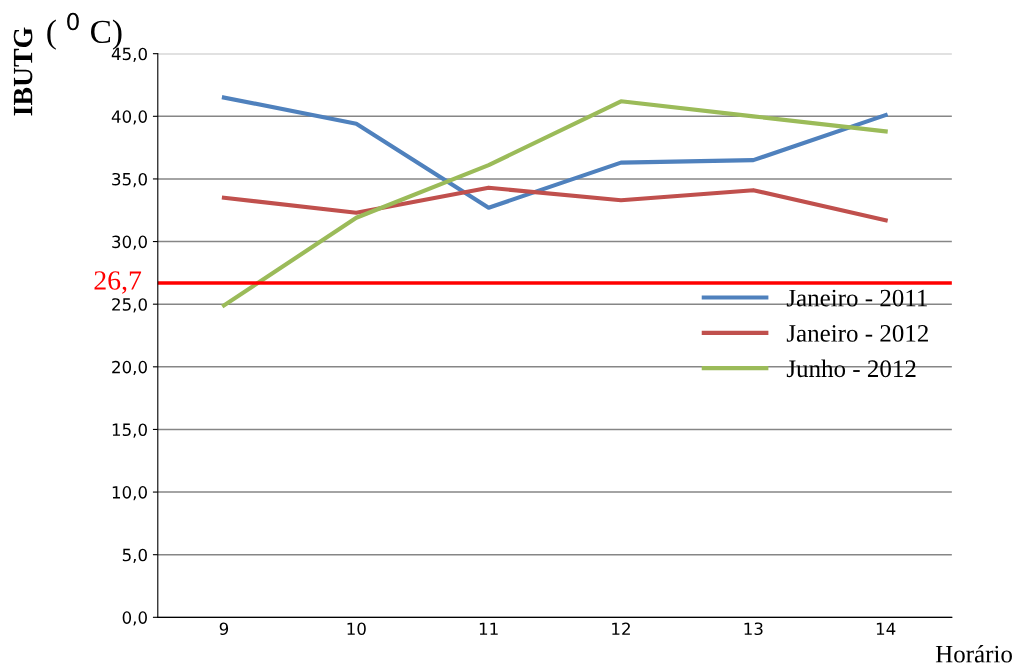  What do you see at coordinates (129, 117) in the screenshot?
I see `y-tick-label: 40,0` at bounding box center [129, 117].